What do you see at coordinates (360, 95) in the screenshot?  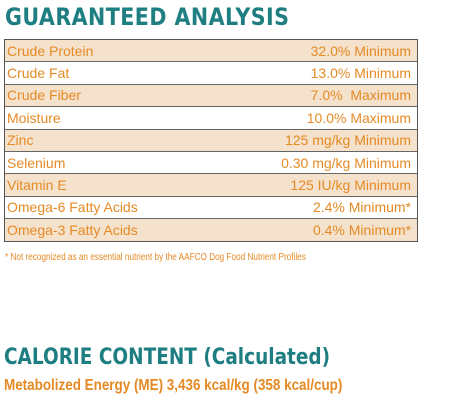 I see `nutrient-value: 7.0% Maximum` at bounding box center [360, 95].